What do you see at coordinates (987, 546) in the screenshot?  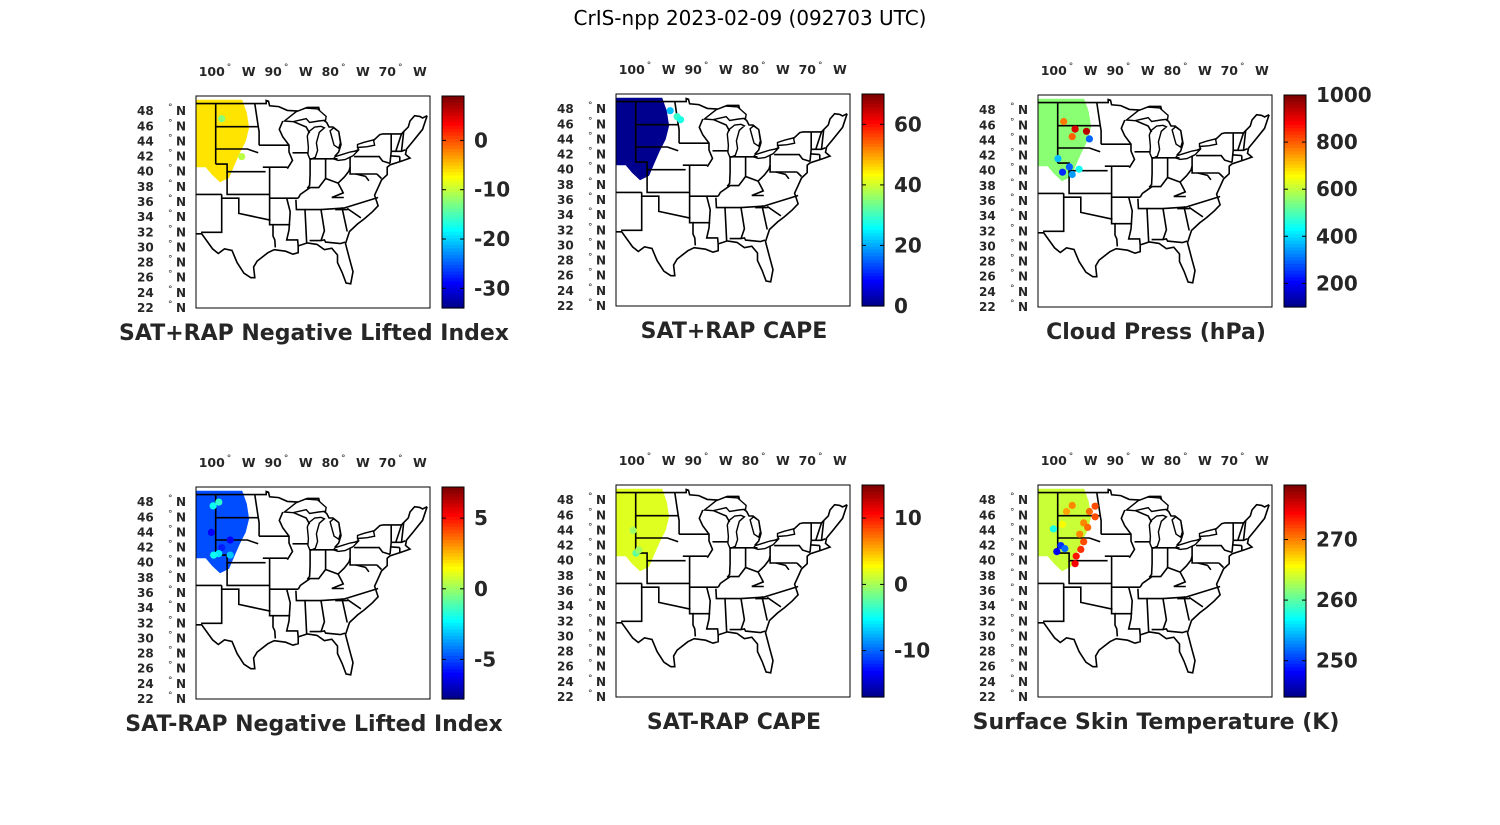 I see `latitude-tick-label: 42` at bounding box center [987, 546].